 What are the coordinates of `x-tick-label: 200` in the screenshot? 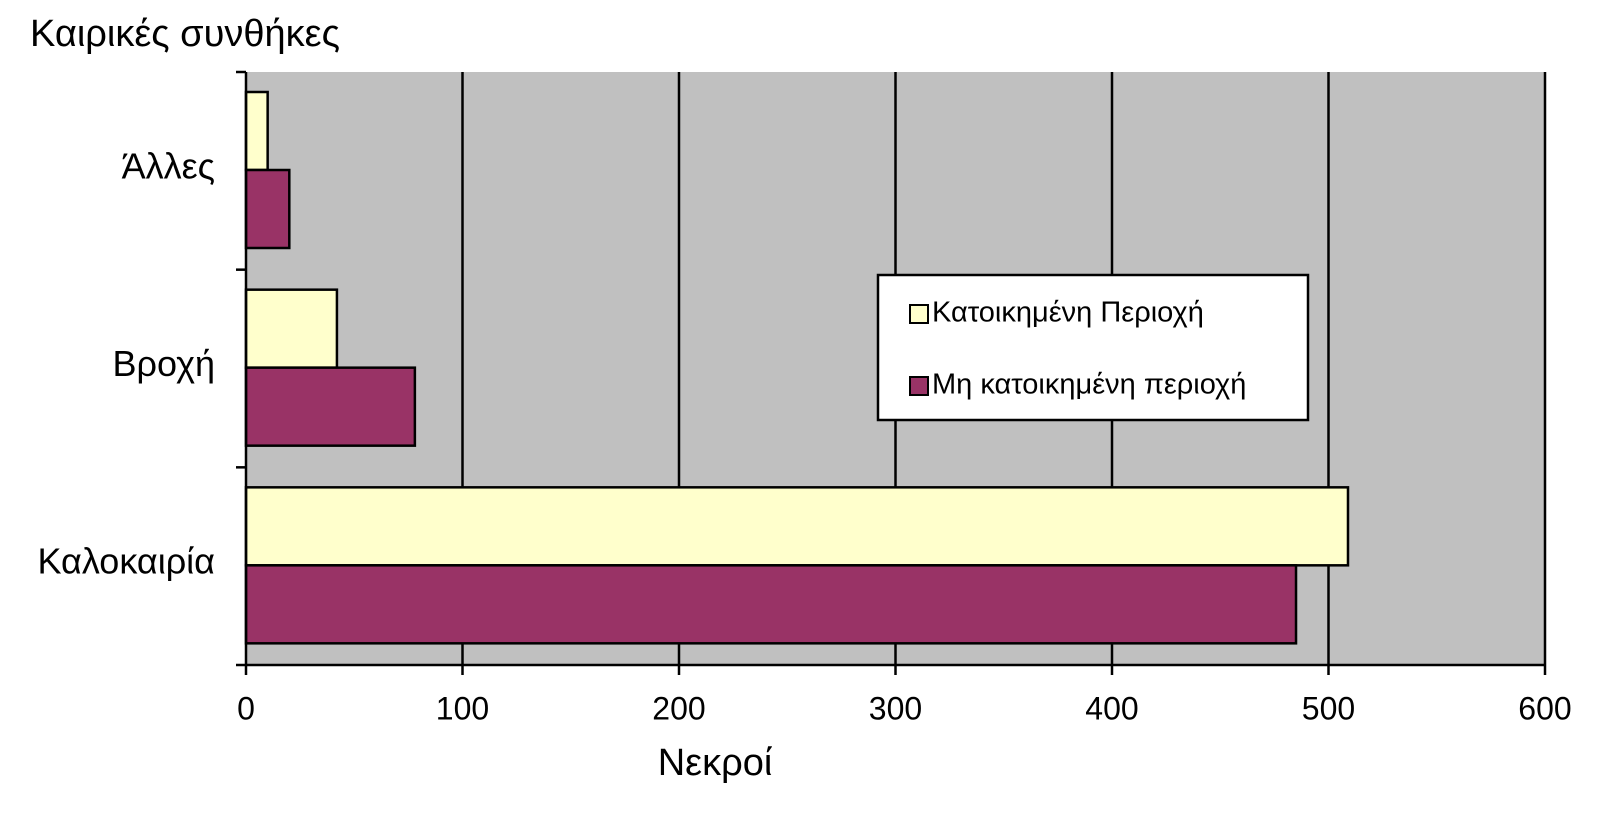 It's located at (678, 708).